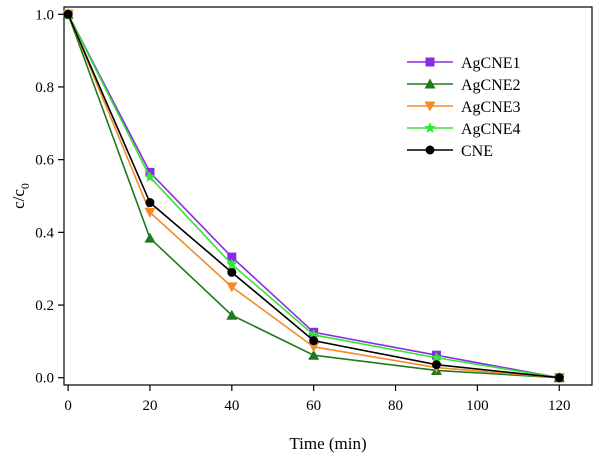 This screenshot has height=458, width=597. What do you see at coordinates (491, 63) in the screenshot?
I see `legend-label: AgCNE1` at bounding box center [491, 63].